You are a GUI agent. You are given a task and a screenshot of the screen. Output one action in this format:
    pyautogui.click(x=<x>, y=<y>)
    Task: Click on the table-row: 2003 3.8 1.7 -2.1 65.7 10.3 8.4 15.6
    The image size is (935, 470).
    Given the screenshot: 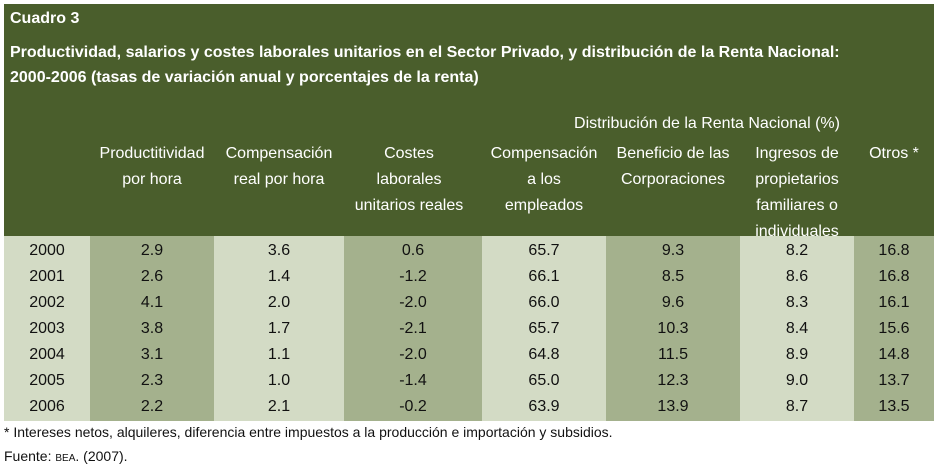 What is the action you would take?
    pyautogui.click(x=469, y=329)
    